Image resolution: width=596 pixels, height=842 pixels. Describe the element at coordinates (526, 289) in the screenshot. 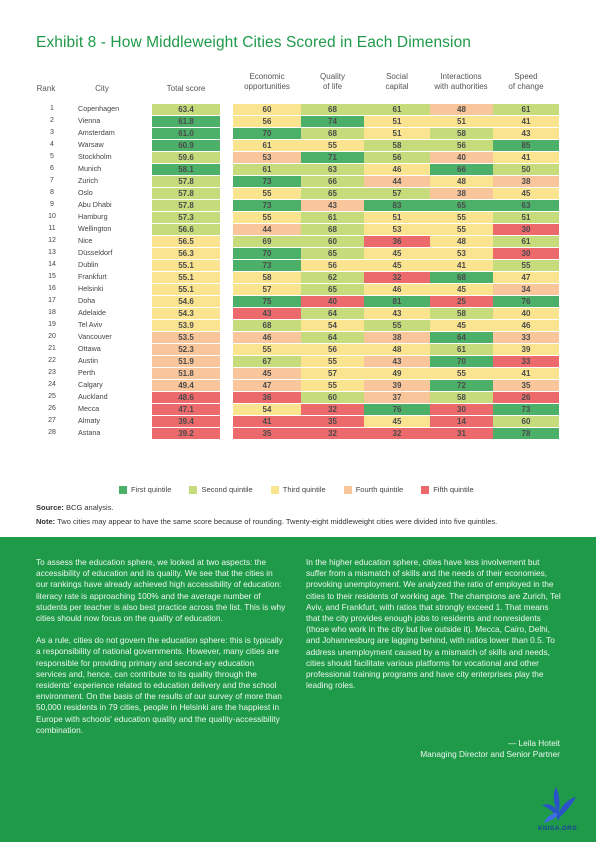

I see `speed-cell: 34` at that location.